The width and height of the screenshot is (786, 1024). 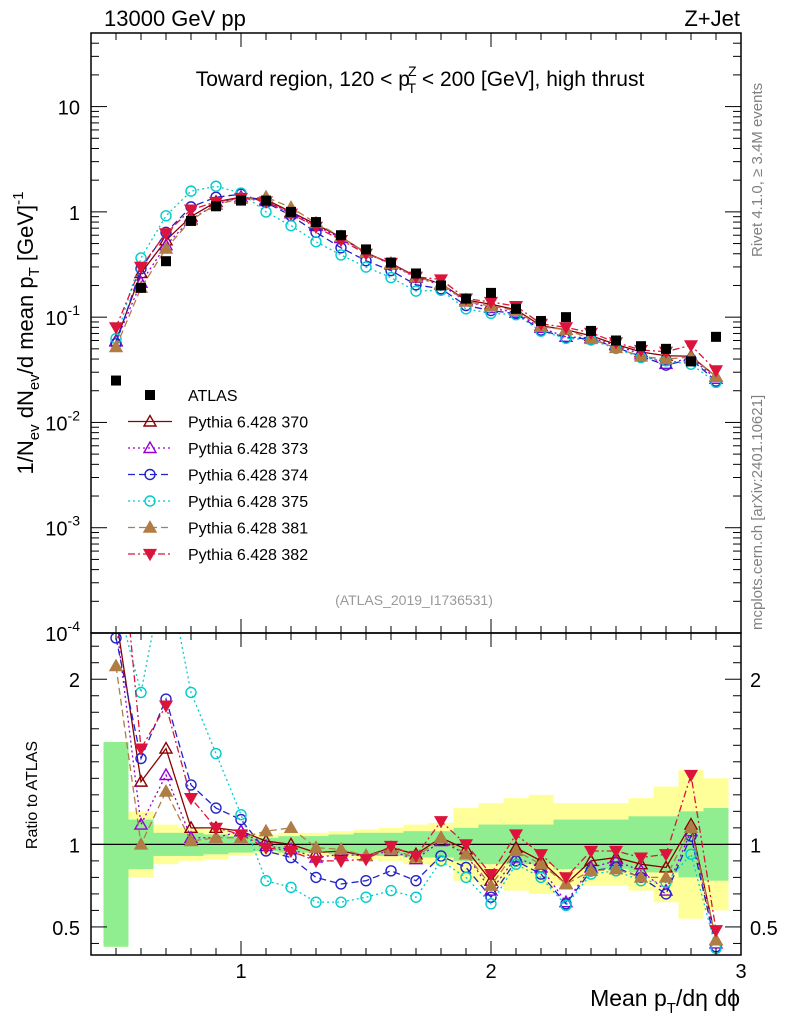 I want to click on y-tick-label: 10⁻², so click(x=62, y=421).